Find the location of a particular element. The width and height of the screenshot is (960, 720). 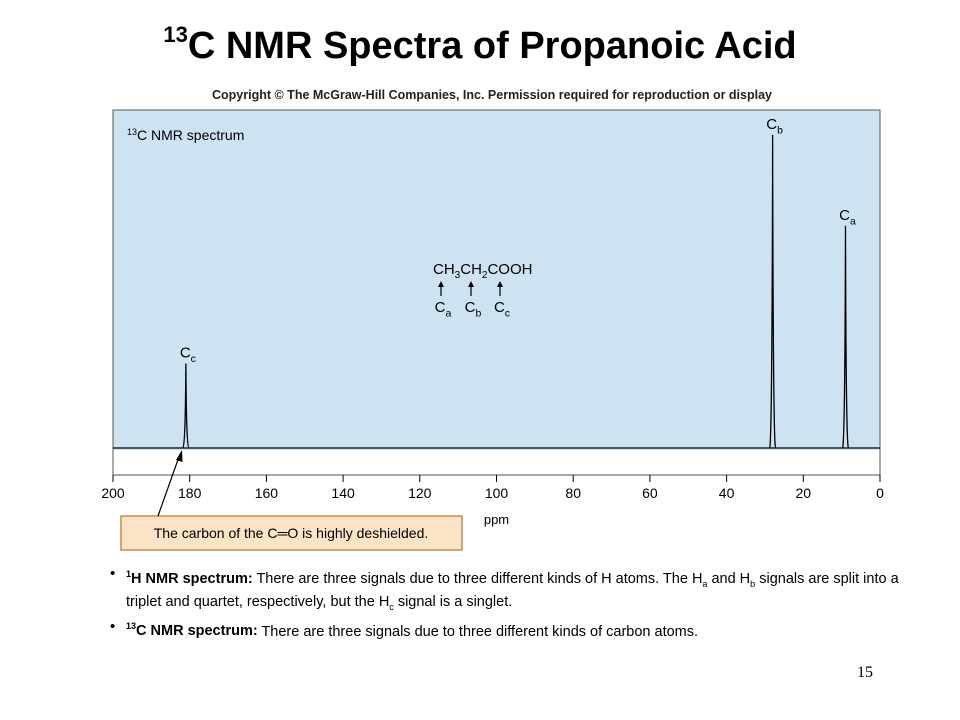

slide-title: 13C NMR Spectra of Propanoic Acid is located at coordinates (480, 45).